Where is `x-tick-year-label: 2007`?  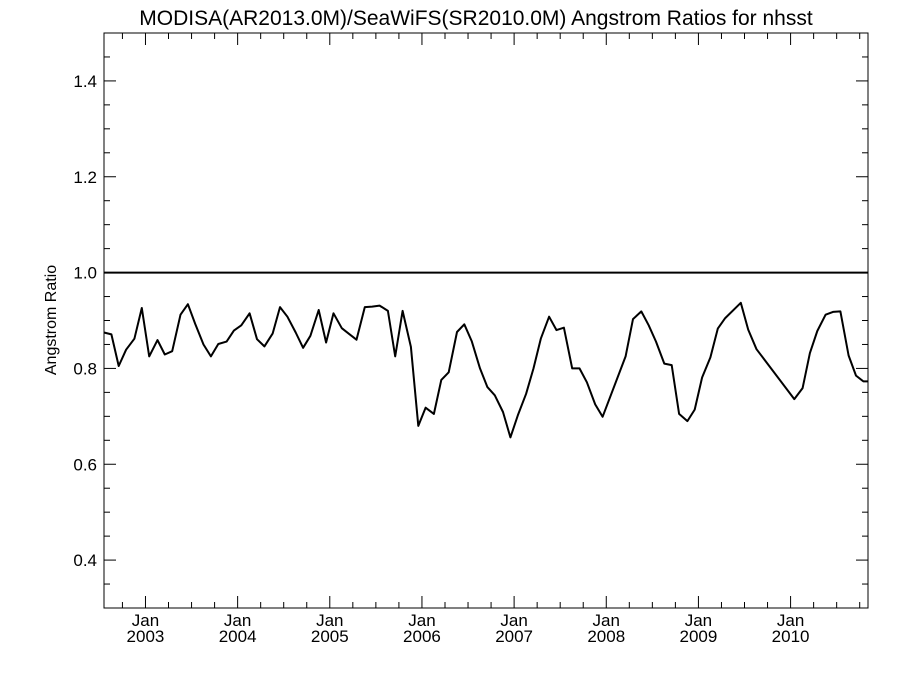 x-tick-year-label: 2007 is located at coordinates (514, 636).